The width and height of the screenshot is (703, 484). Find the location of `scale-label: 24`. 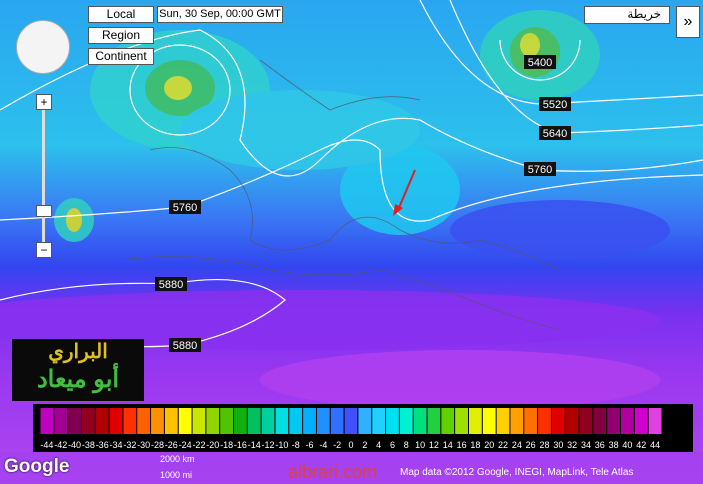

scale-label: 24 is located at coordinates (517, 445).